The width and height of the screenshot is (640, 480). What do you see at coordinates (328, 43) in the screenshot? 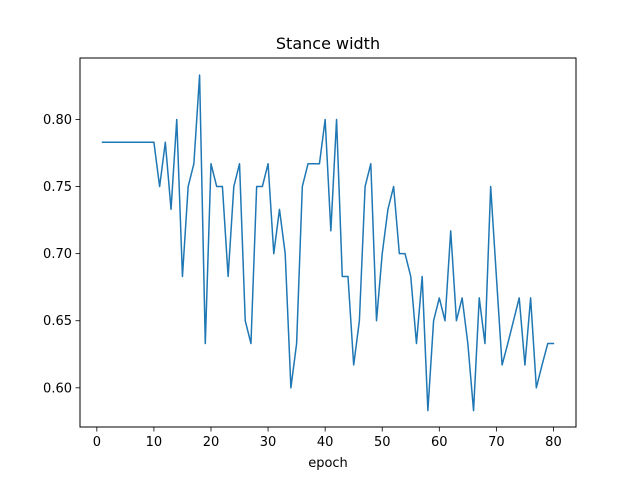
I see `chart-title: Stance width` at bounding box center [328, 43].